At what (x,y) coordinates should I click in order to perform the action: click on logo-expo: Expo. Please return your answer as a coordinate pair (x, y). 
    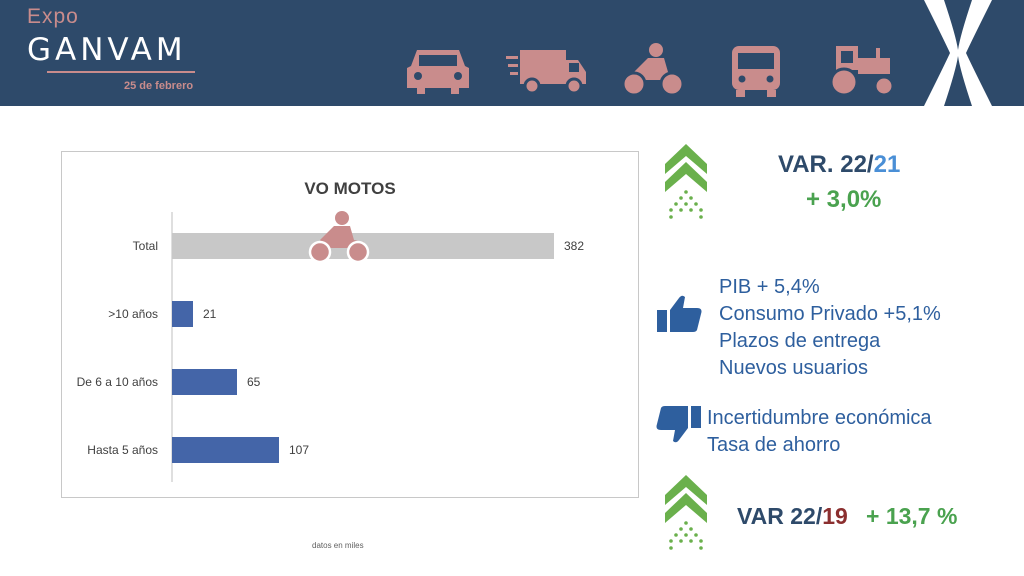
    Looking at the image, I should click on (53, 16).